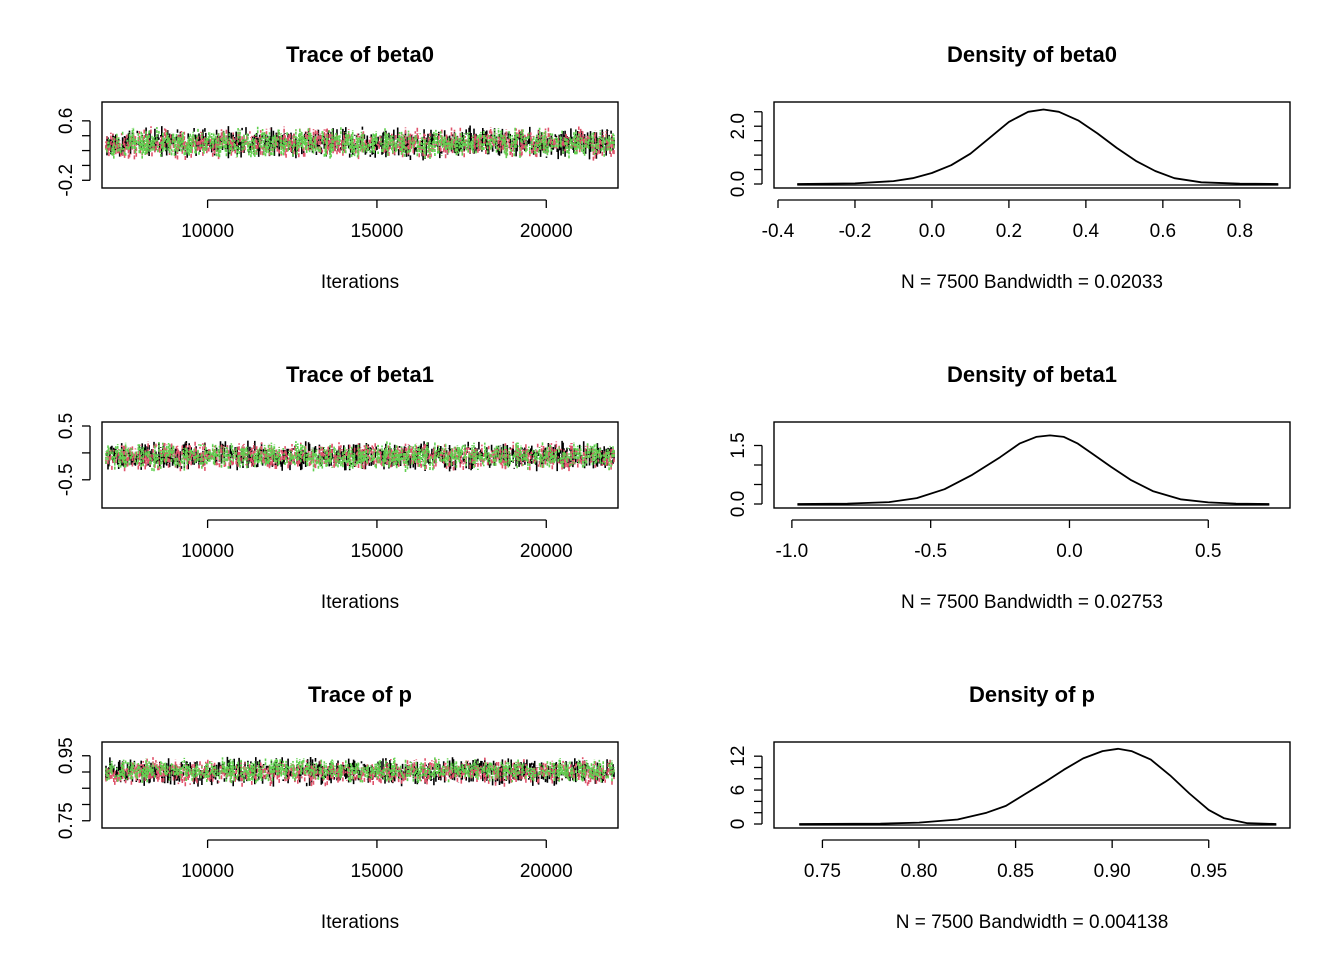  What do you see at coordinates (1086, 231) in the screenshot?
I see `x-tick-label: 0.4` at bounding box center [1086, 231].